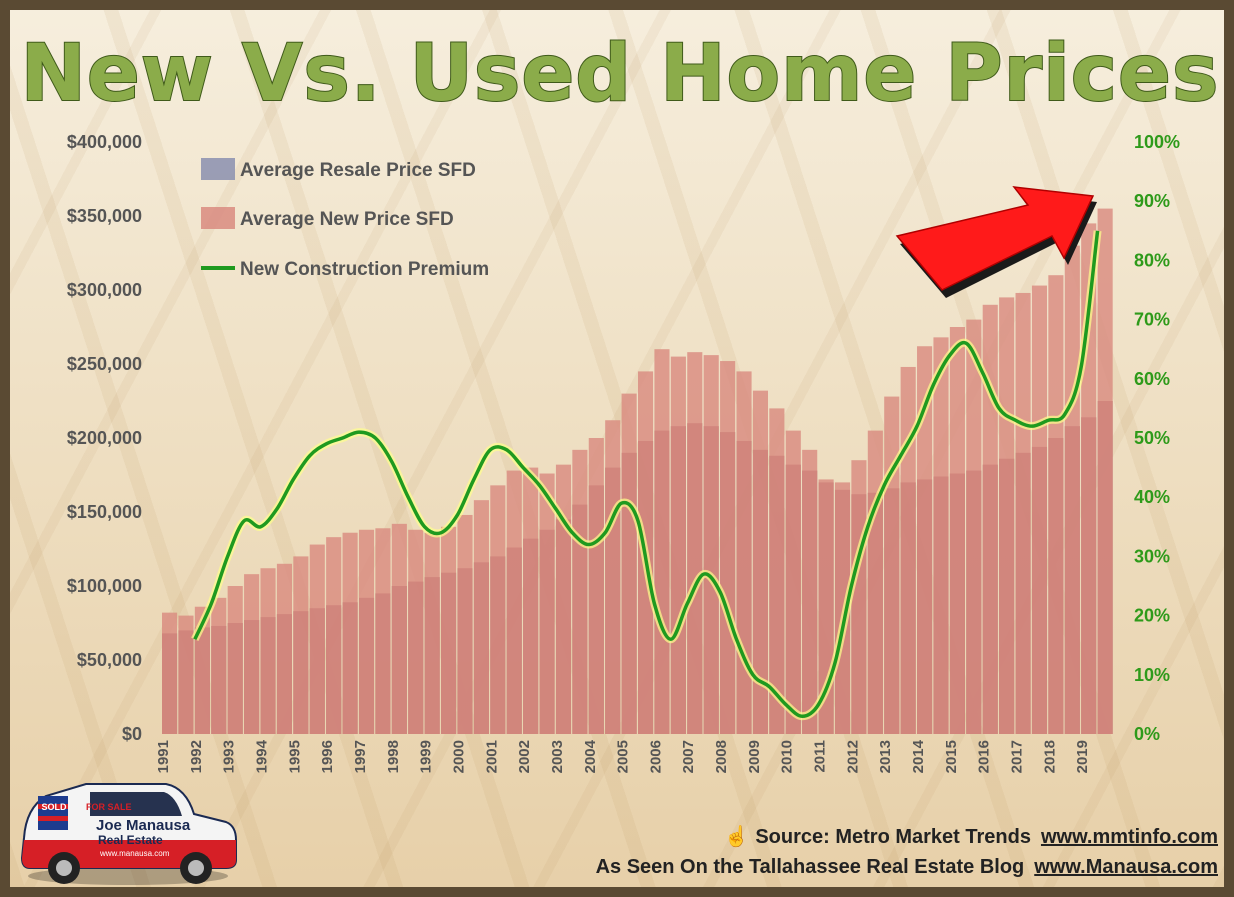 This screenshot has width=1234, height=897. I want to click on for-sale-sign: FOR SALE, so click(109, 807).